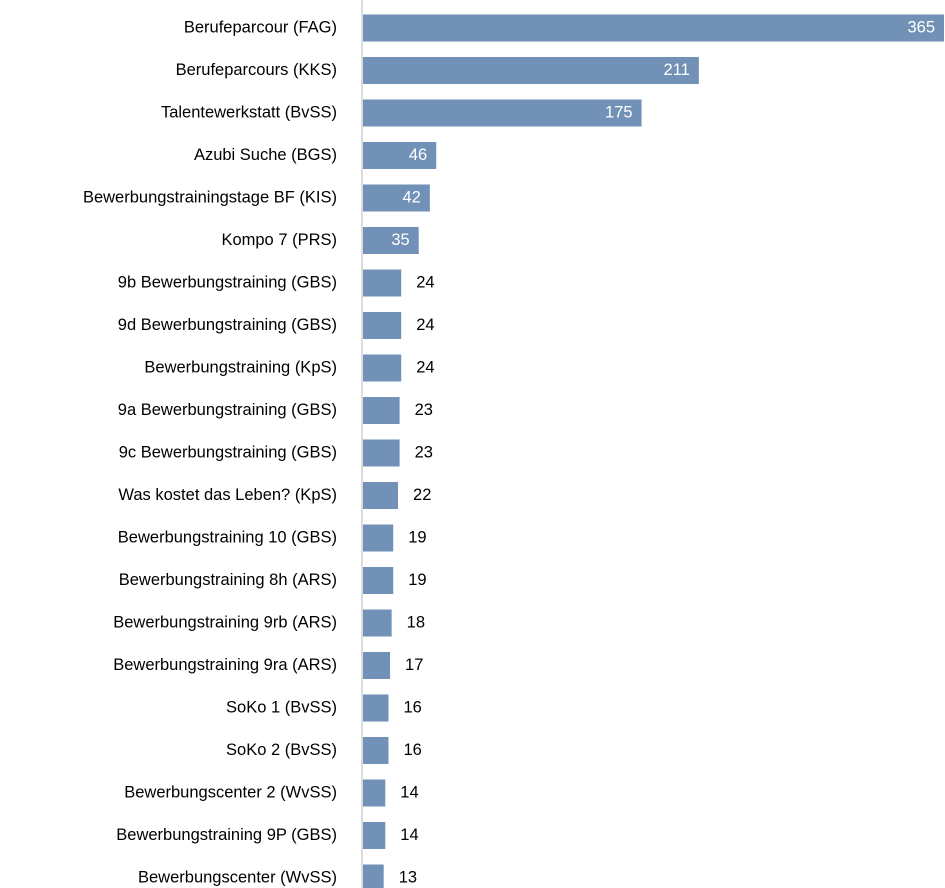 This screenshot has width=945, height=888. Describe the element at coordinates (619, 112) in the screenshot. I see `value-label: 175` at that location.